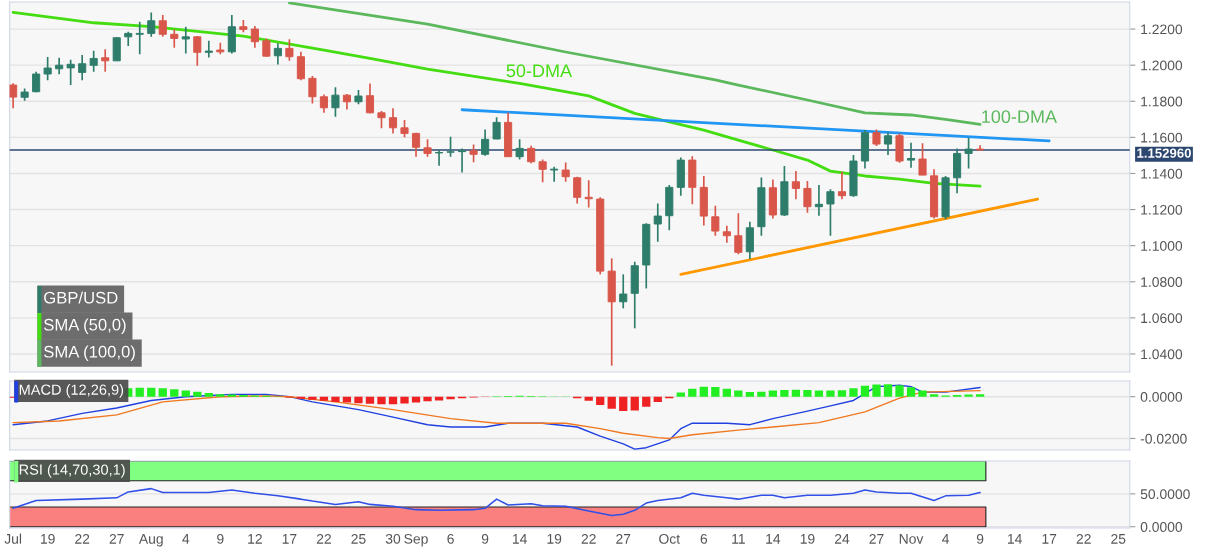  Describe the element at coordinates (255, 538) in the screenshot. I see `x-tick-label: 12` at that location.